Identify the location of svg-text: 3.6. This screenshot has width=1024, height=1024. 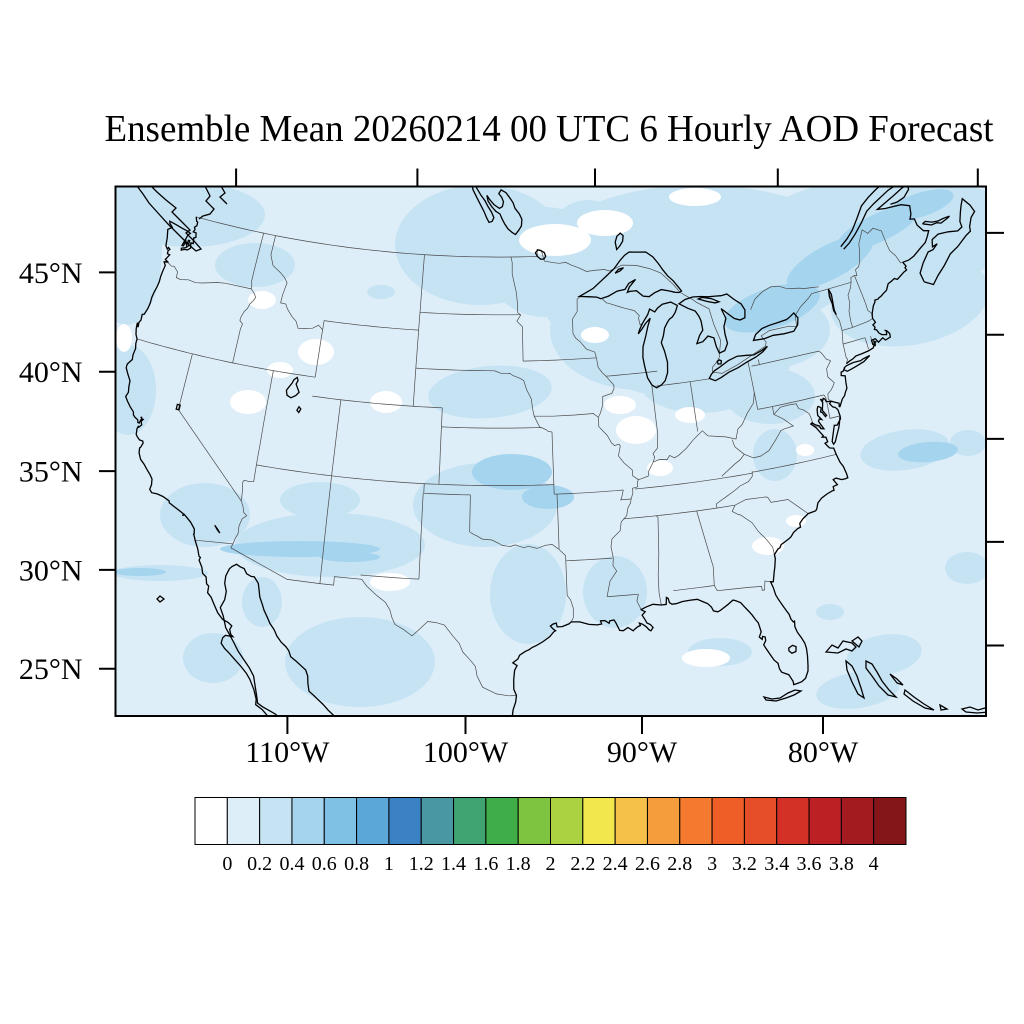
(809, 864).